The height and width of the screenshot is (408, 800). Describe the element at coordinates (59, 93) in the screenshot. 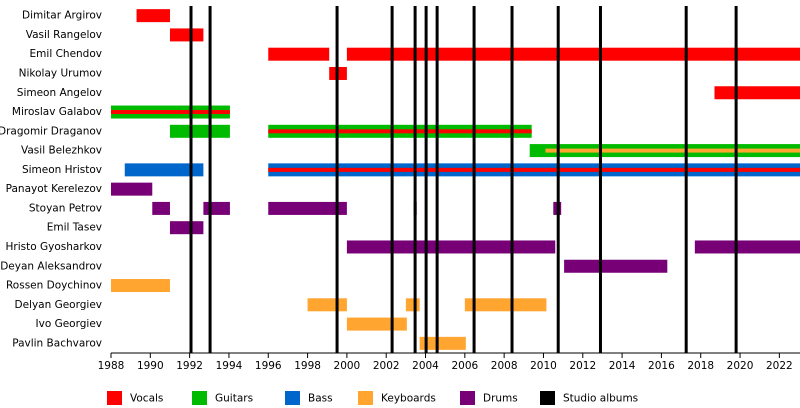

I see `member-label: Simeon Angelov` at that location.